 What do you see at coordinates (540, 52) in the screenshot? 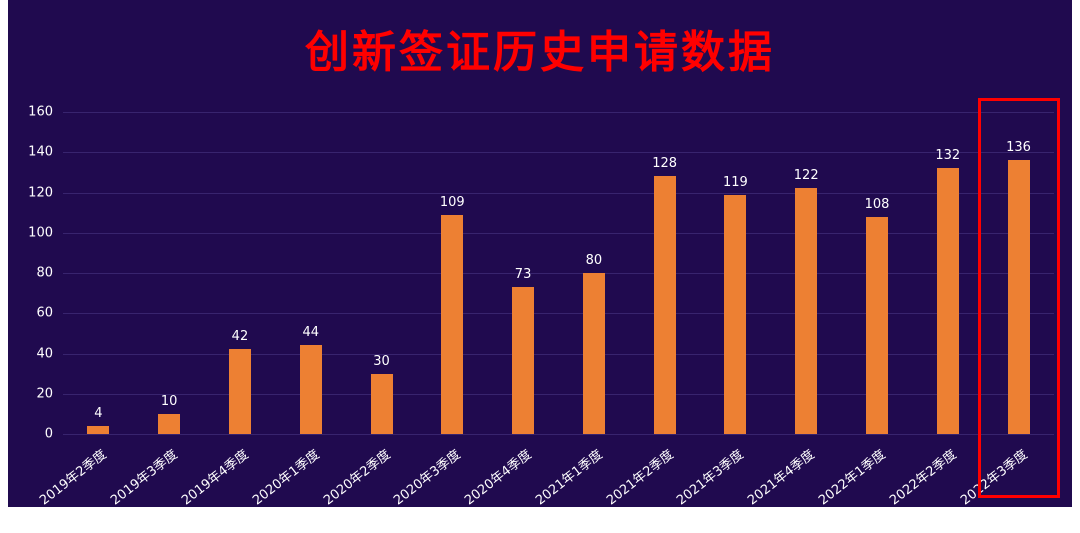
I see `chart-title: 创新签证历史申请数据` at bounding box center [540, 52].